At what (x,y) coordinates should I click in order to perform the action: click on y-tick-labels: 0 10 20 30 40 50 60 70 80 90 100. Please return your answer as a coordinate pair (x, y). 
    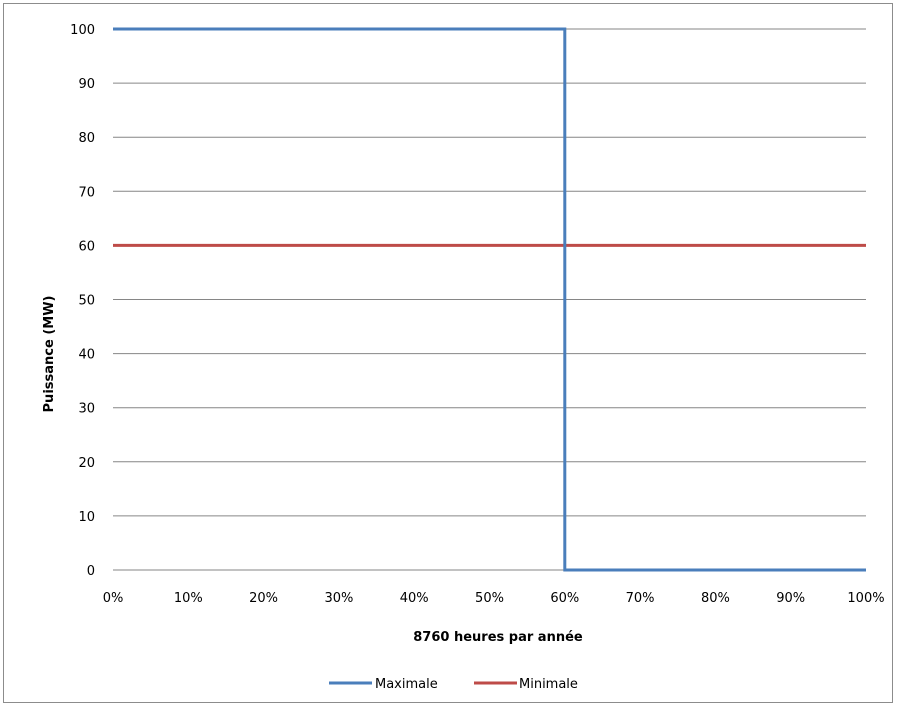
    Looking at the image, I should click on (82, 301).